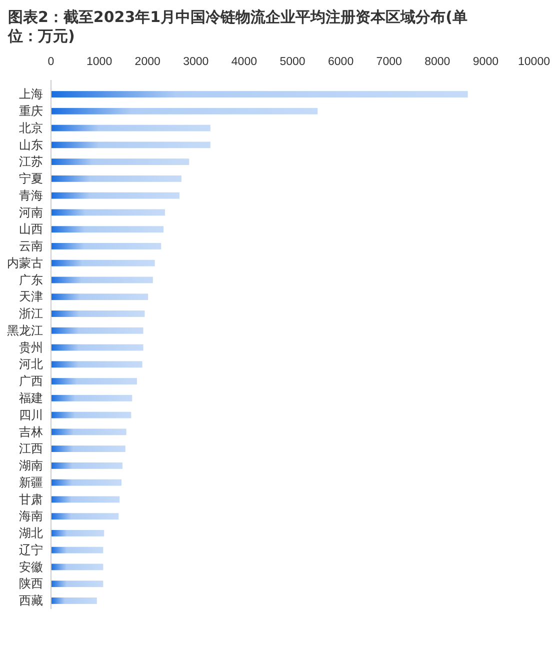  I want to click on y-tick-label: 海南, so click(31, 516).